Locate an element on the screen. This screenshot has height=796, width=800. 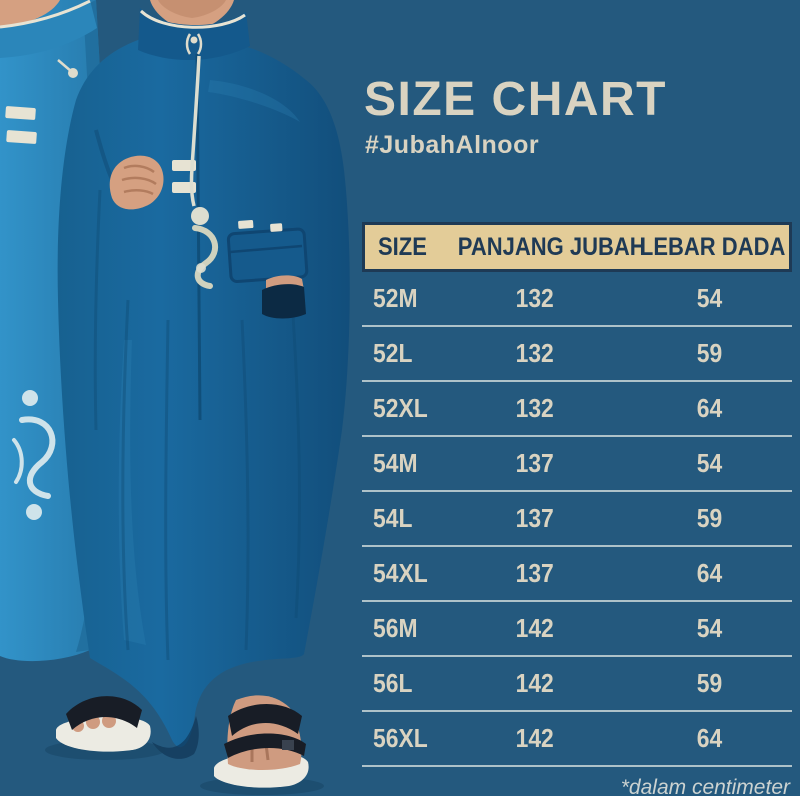
chest-pocket is located at coordinates (267, 251).